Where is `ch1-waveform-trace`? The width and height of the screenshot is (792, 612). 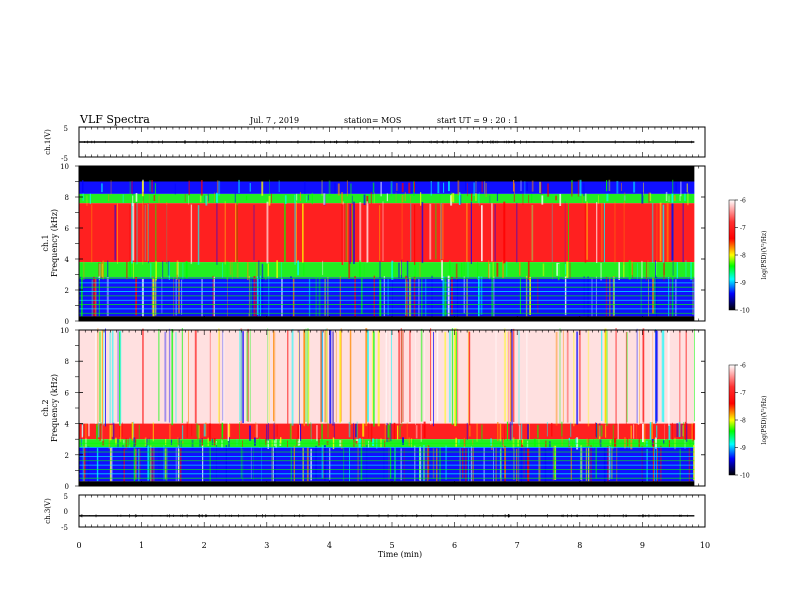 ch1-waveform-trace is located at coordinates (387, 142).